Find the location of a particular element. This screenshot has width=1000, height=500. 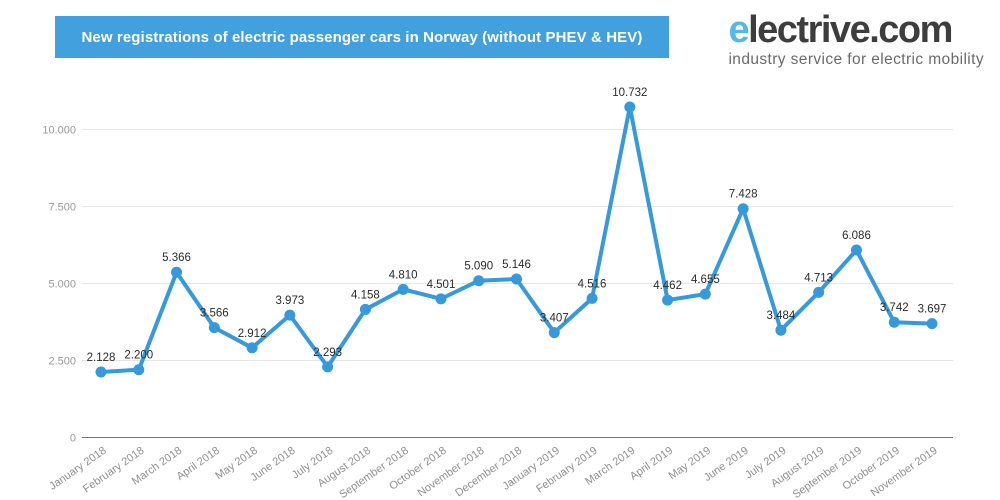

logo-accent-letter: e is located at coordinates (738, 30).